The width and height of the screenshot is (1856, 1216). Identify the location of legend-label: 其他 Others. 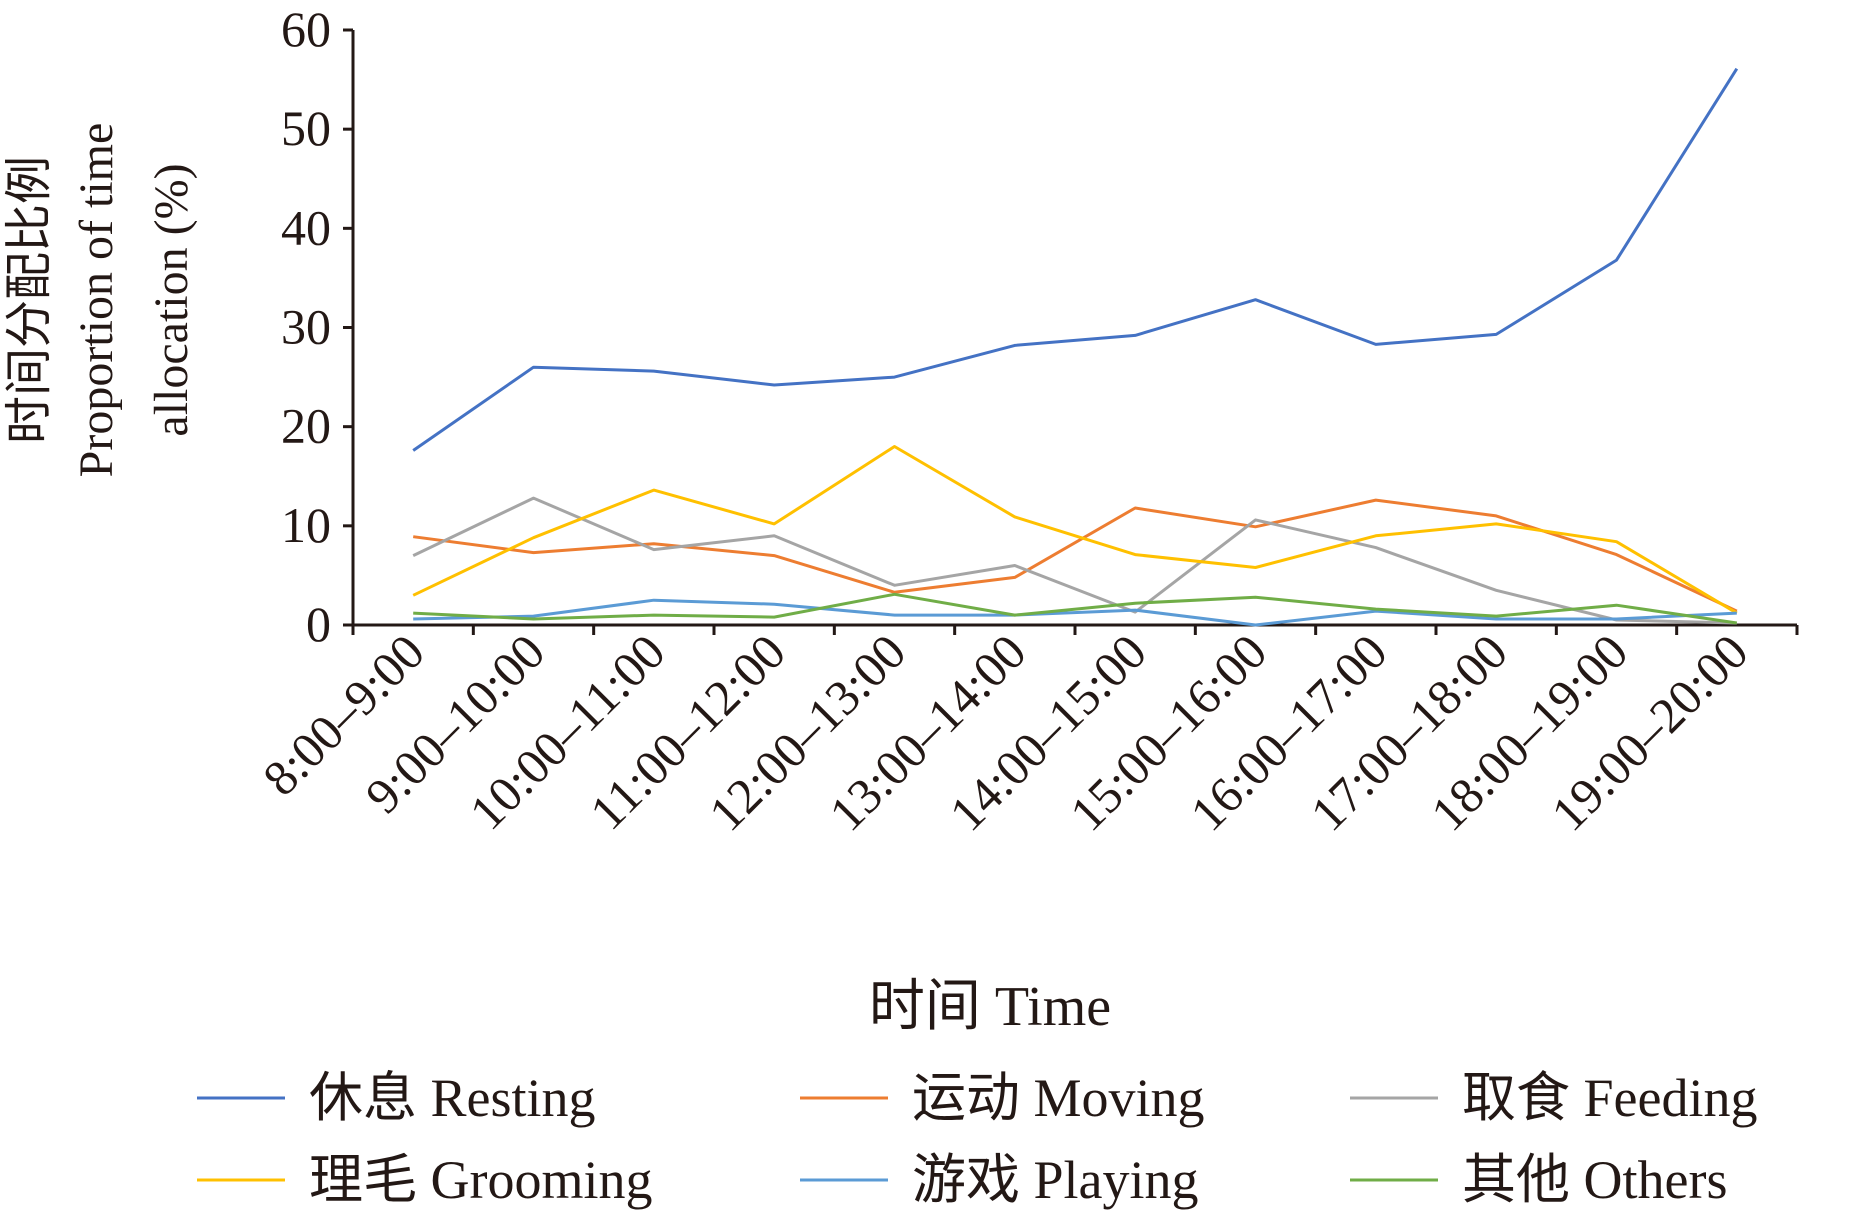
(1594, 1180).